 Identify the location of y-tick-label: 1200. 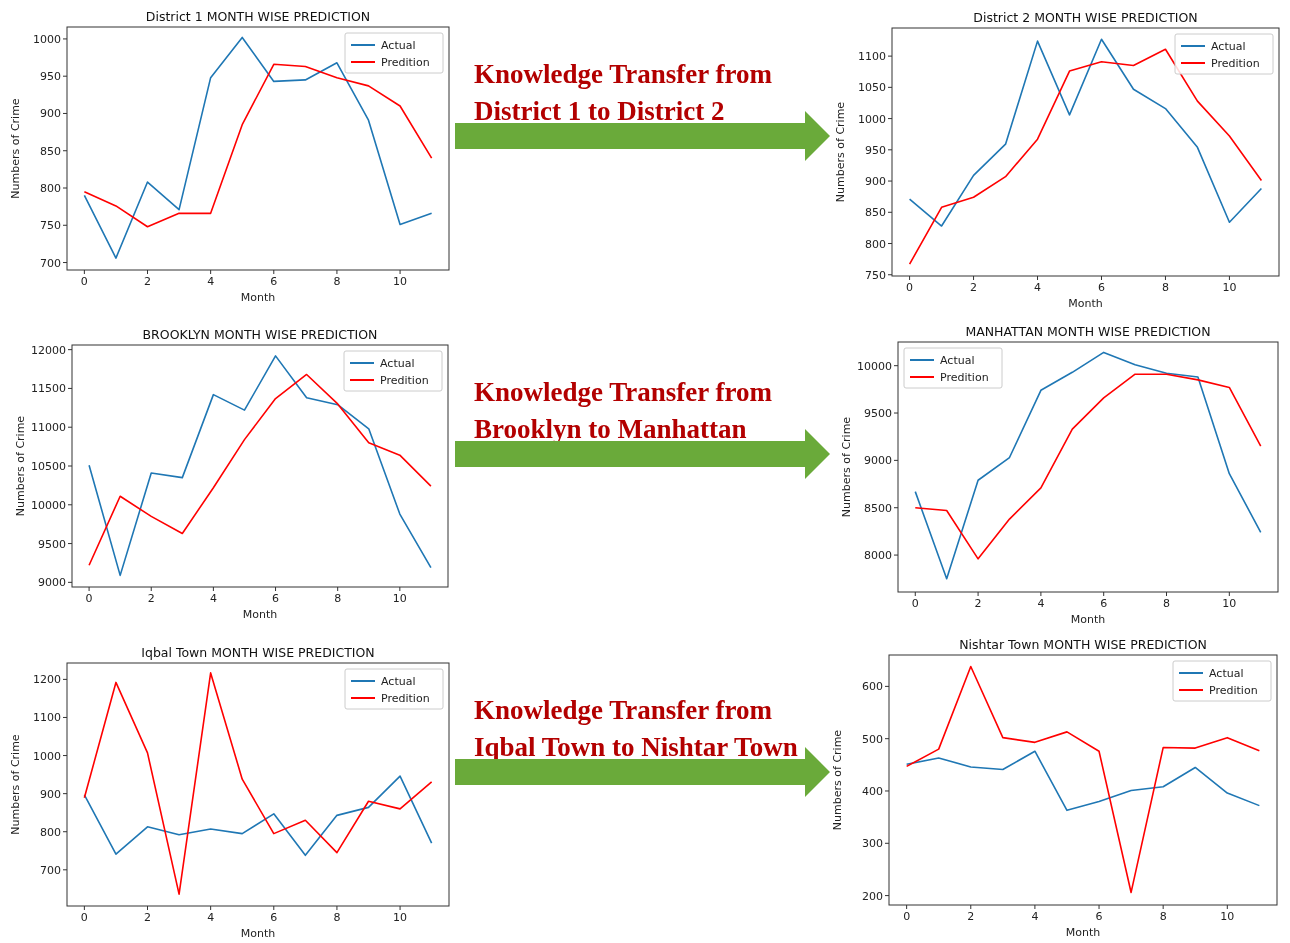
(47, 680).